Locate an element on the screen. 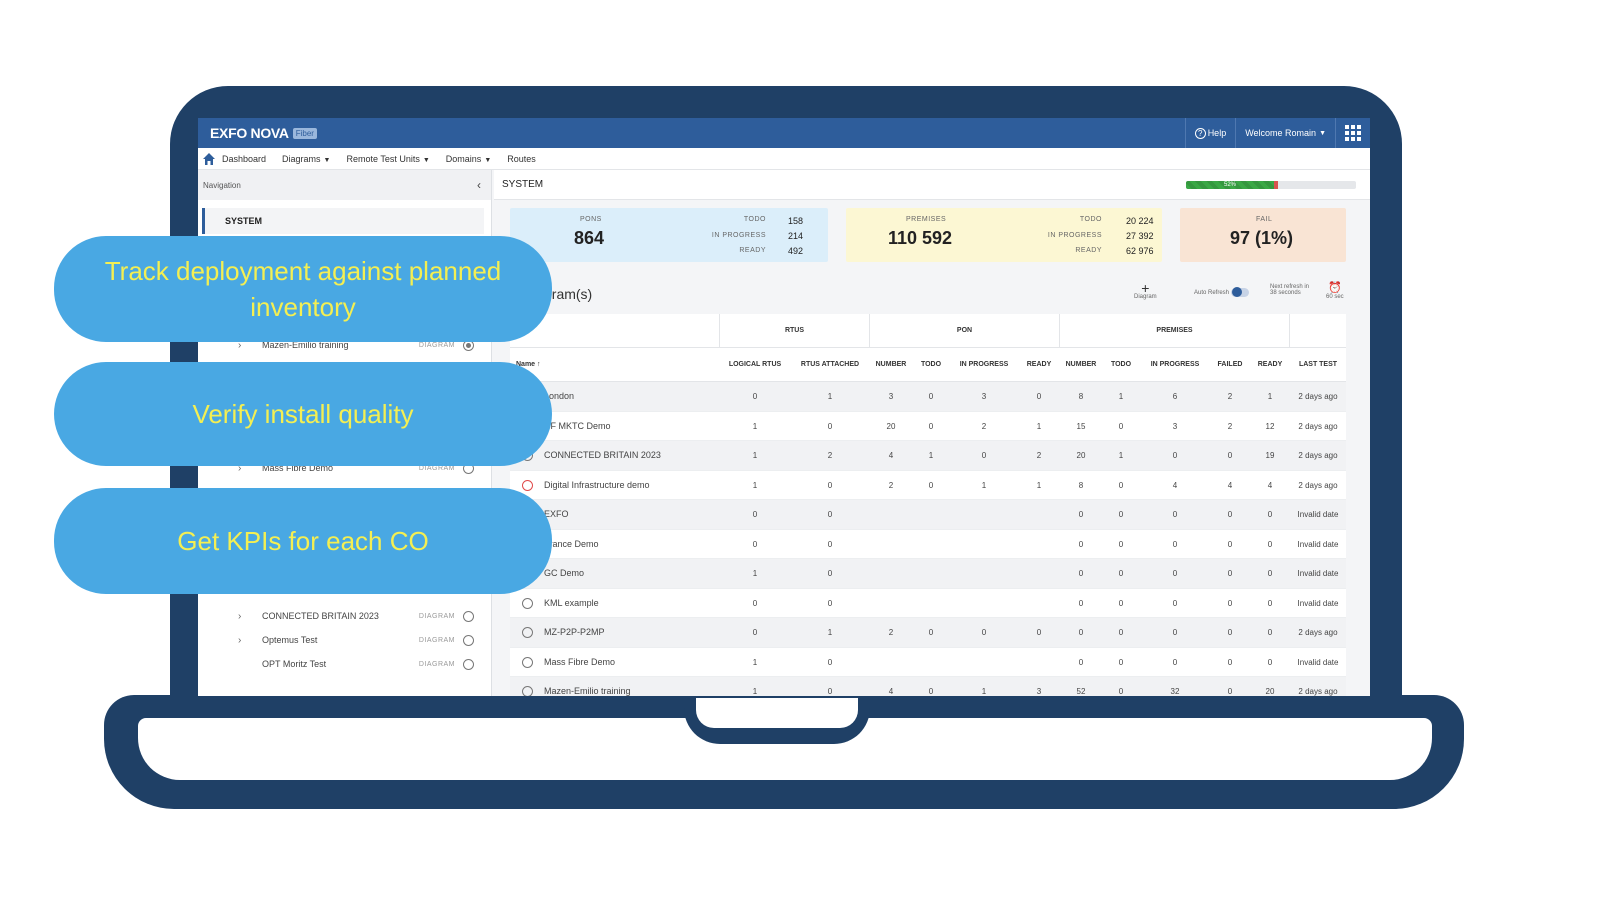 This screenshot has width=1600, height=900. sidebar-item-connected-britain: › CONNECTED BRITAIN 2023 DIAGRAM is located at coordinates (343, 616).